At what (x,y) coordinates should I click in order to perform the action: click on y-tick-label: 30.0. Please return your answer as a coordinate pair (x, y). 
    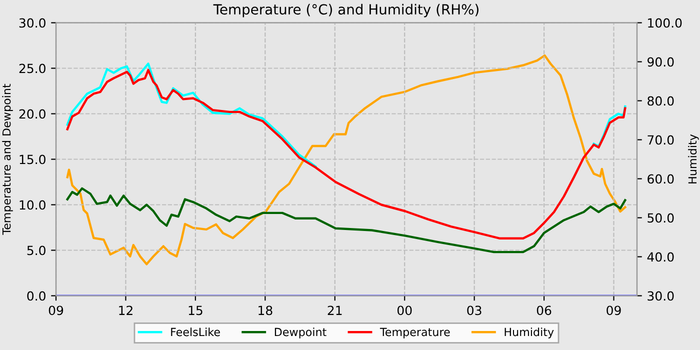
    Looking at the image, I should click on (32, 23).